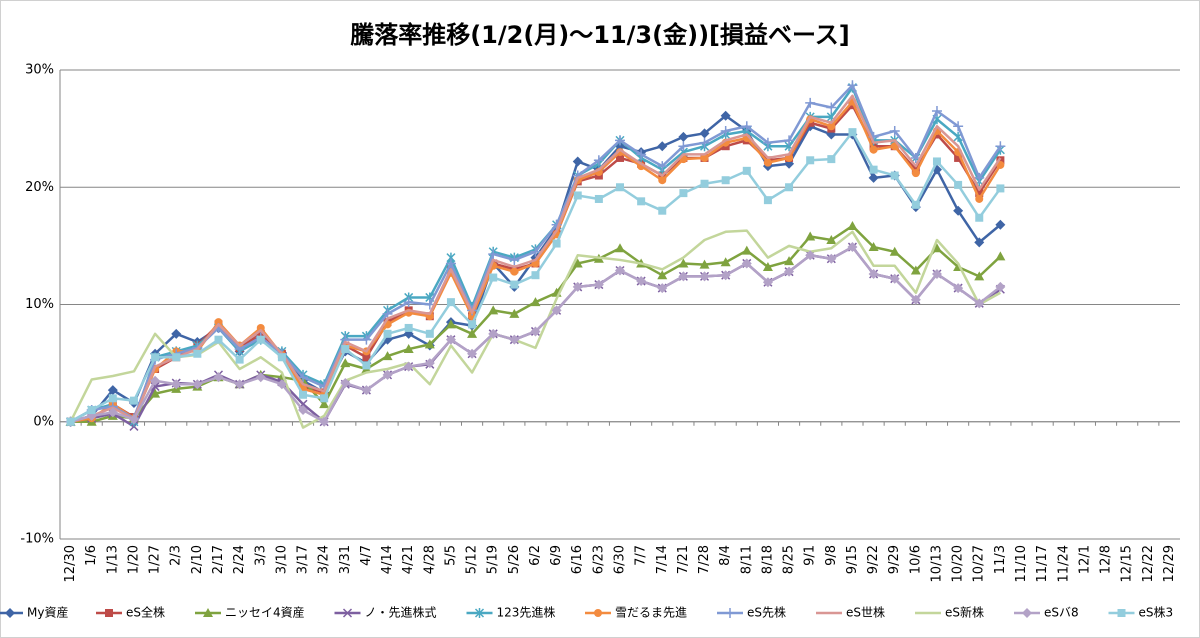 The height and width of the screenshot is (638, 1200). What do you see at coordinates (598, 559) in the screenshot?
I see `x-tick-label: 6/23` at bounding box center [598, 559].